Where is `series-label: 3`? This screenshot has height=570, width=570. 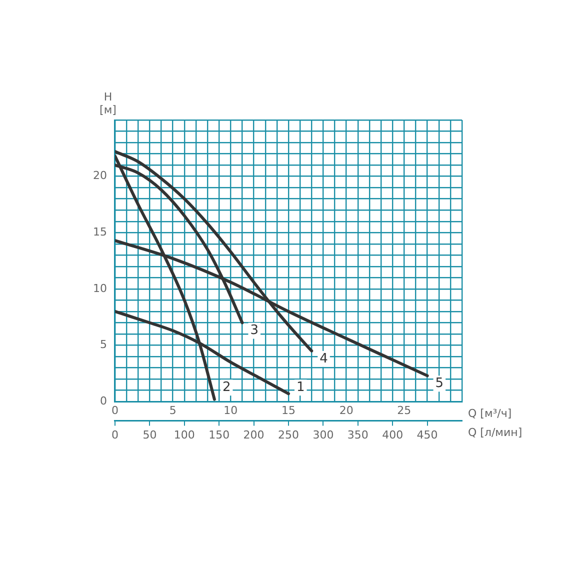 series-label: 3 is located at coordinates (254, 330).